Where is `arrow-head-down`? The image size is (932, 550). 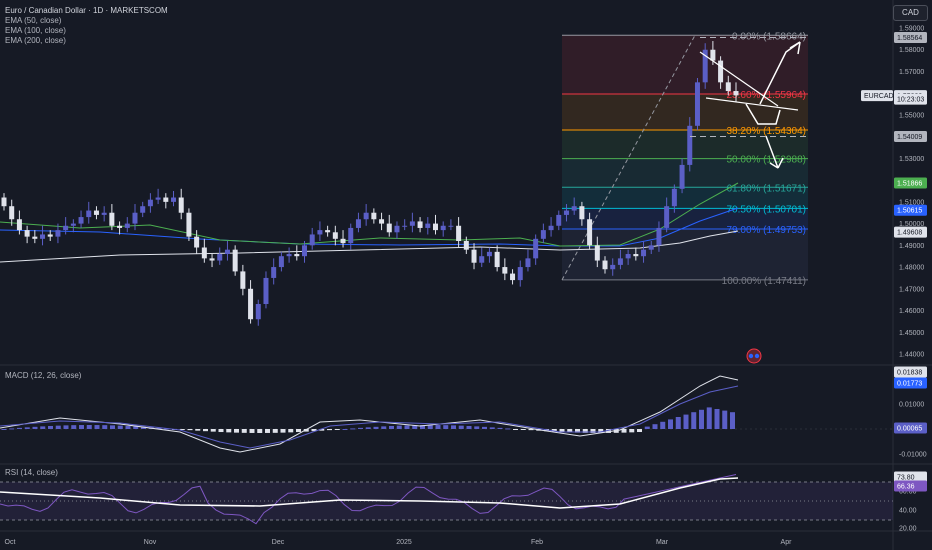 arrow-head-down is located at coordinates (780, 163).